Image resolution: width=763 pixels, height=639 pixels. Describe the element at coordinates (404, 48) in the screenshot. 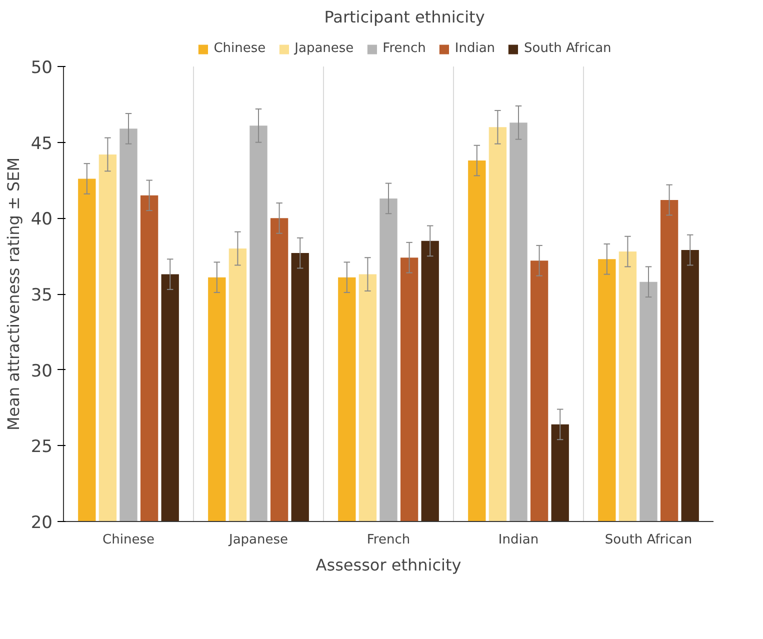

I see `legend-label: French` at that location.